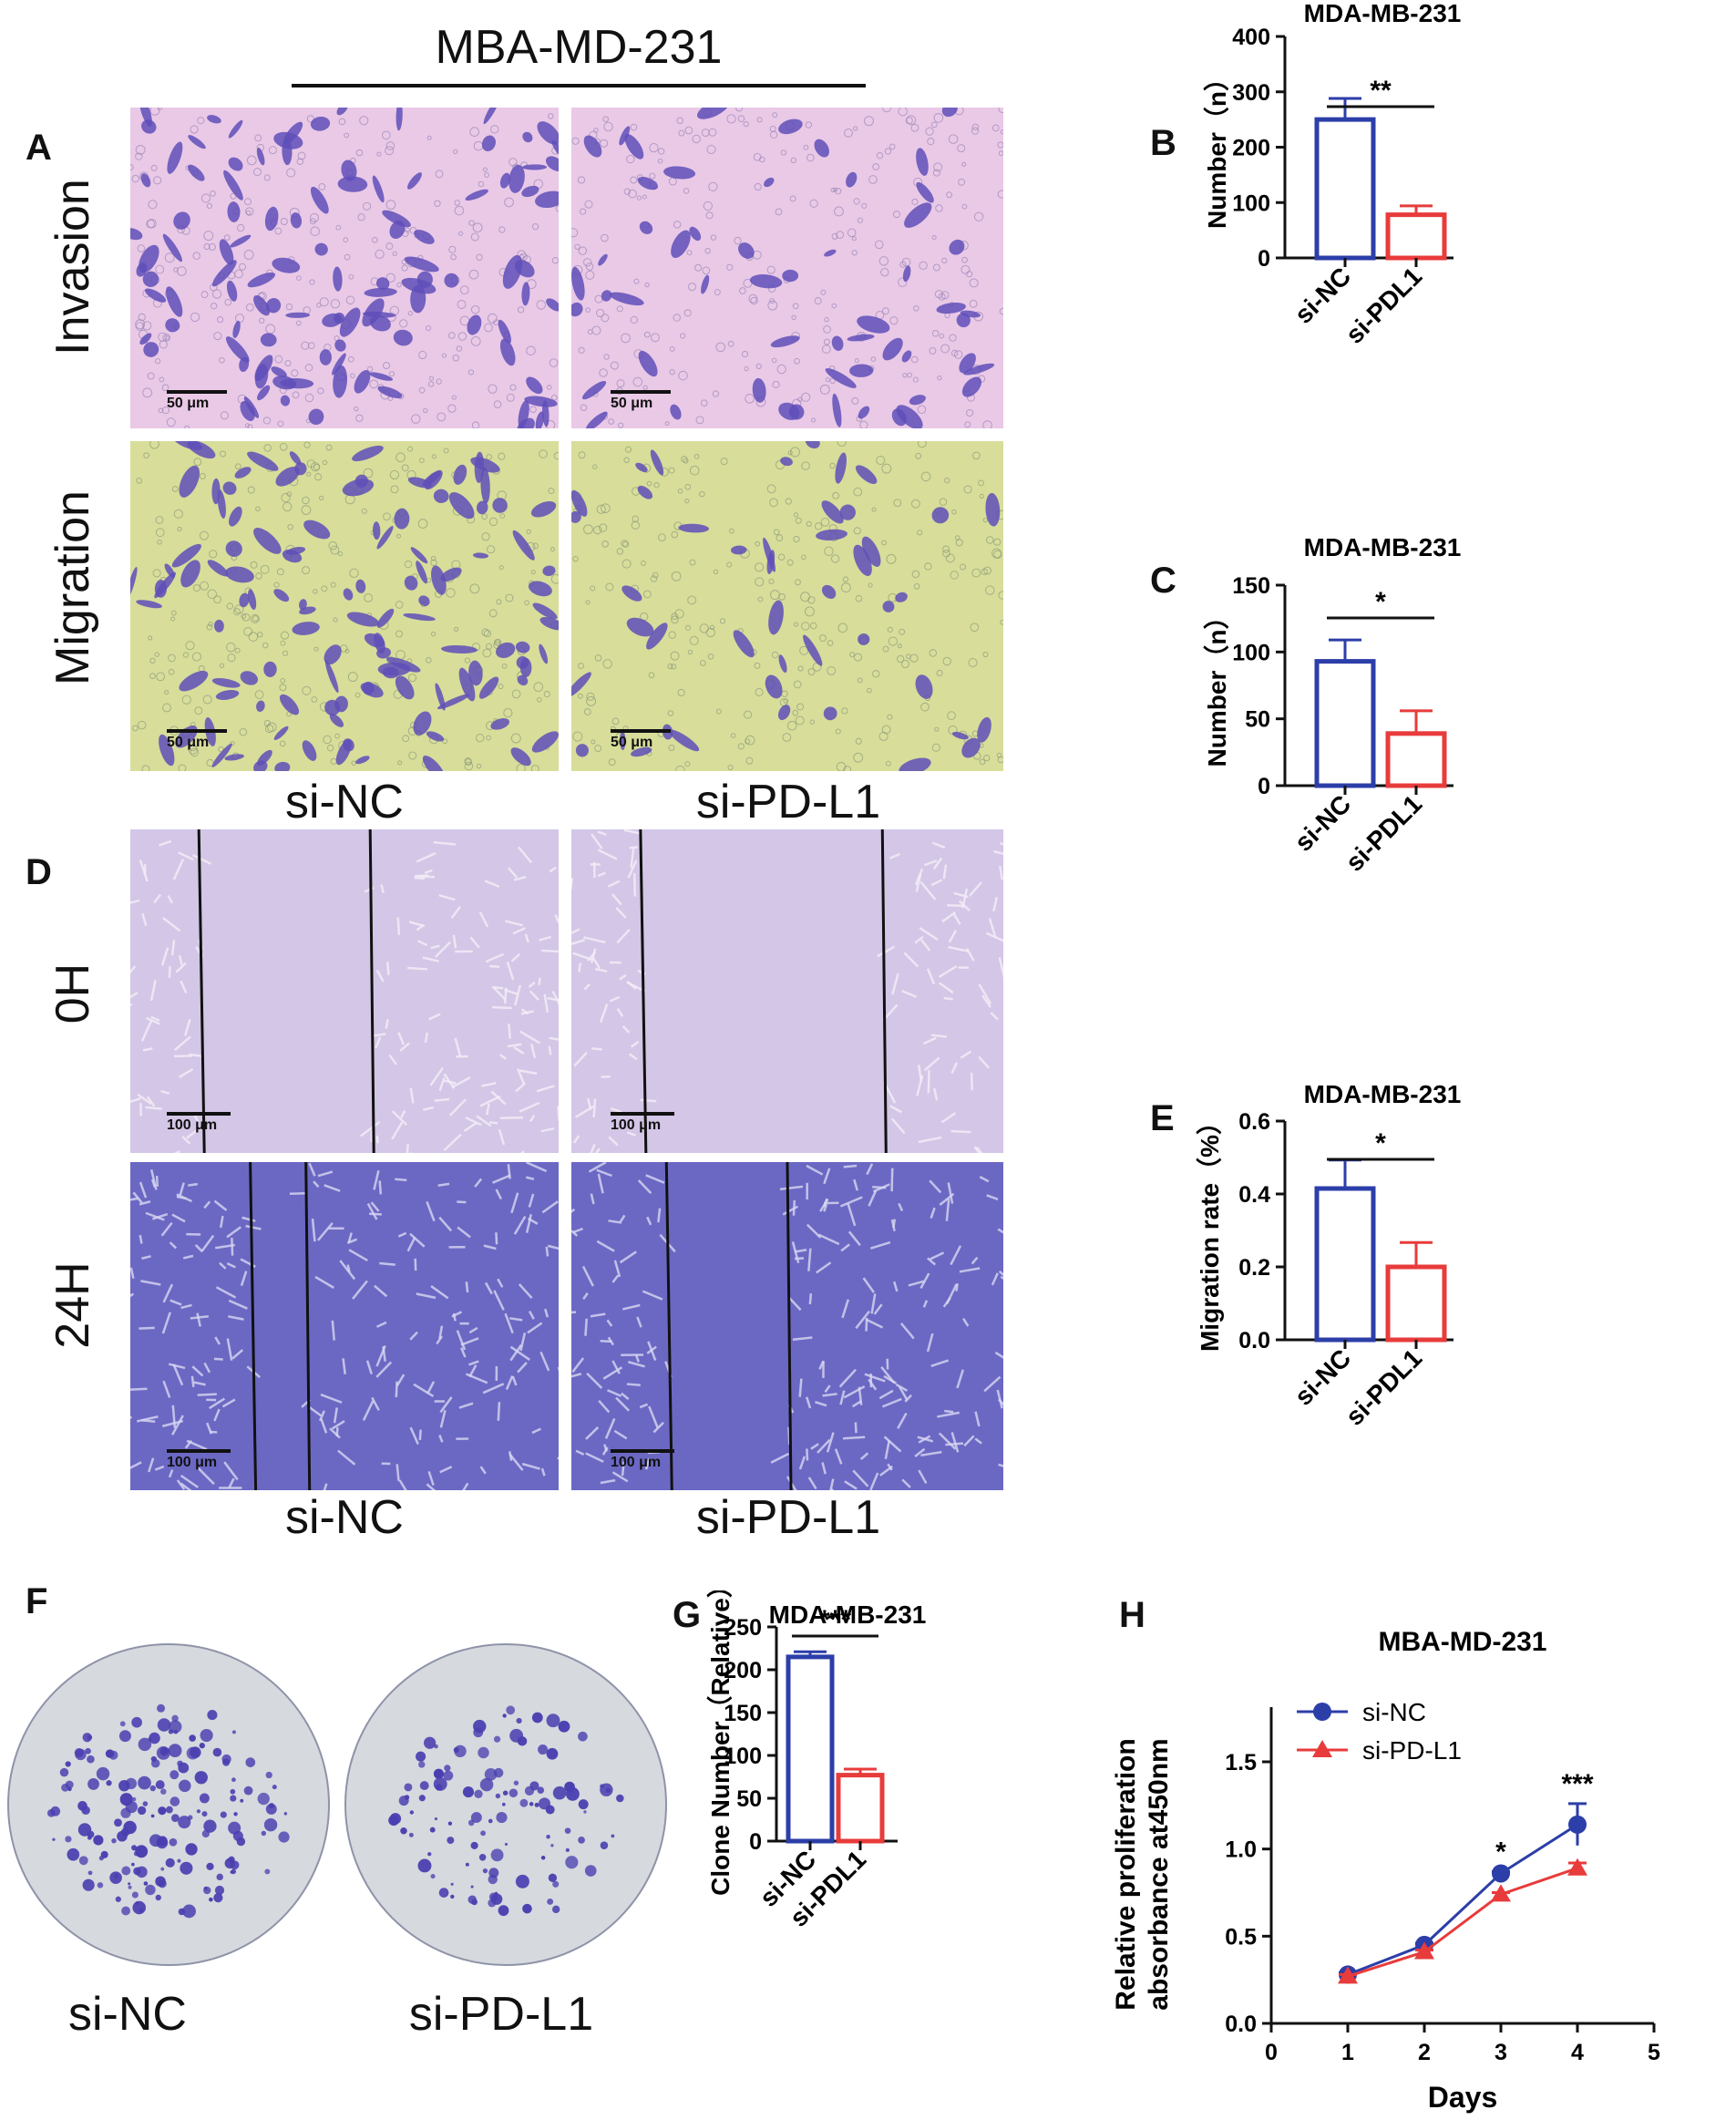 This screenshot has width=1736, height=2120. Describe the element at coordinates (1163, 143) in the screenshot. I see `panel-label-b: B` at that location.